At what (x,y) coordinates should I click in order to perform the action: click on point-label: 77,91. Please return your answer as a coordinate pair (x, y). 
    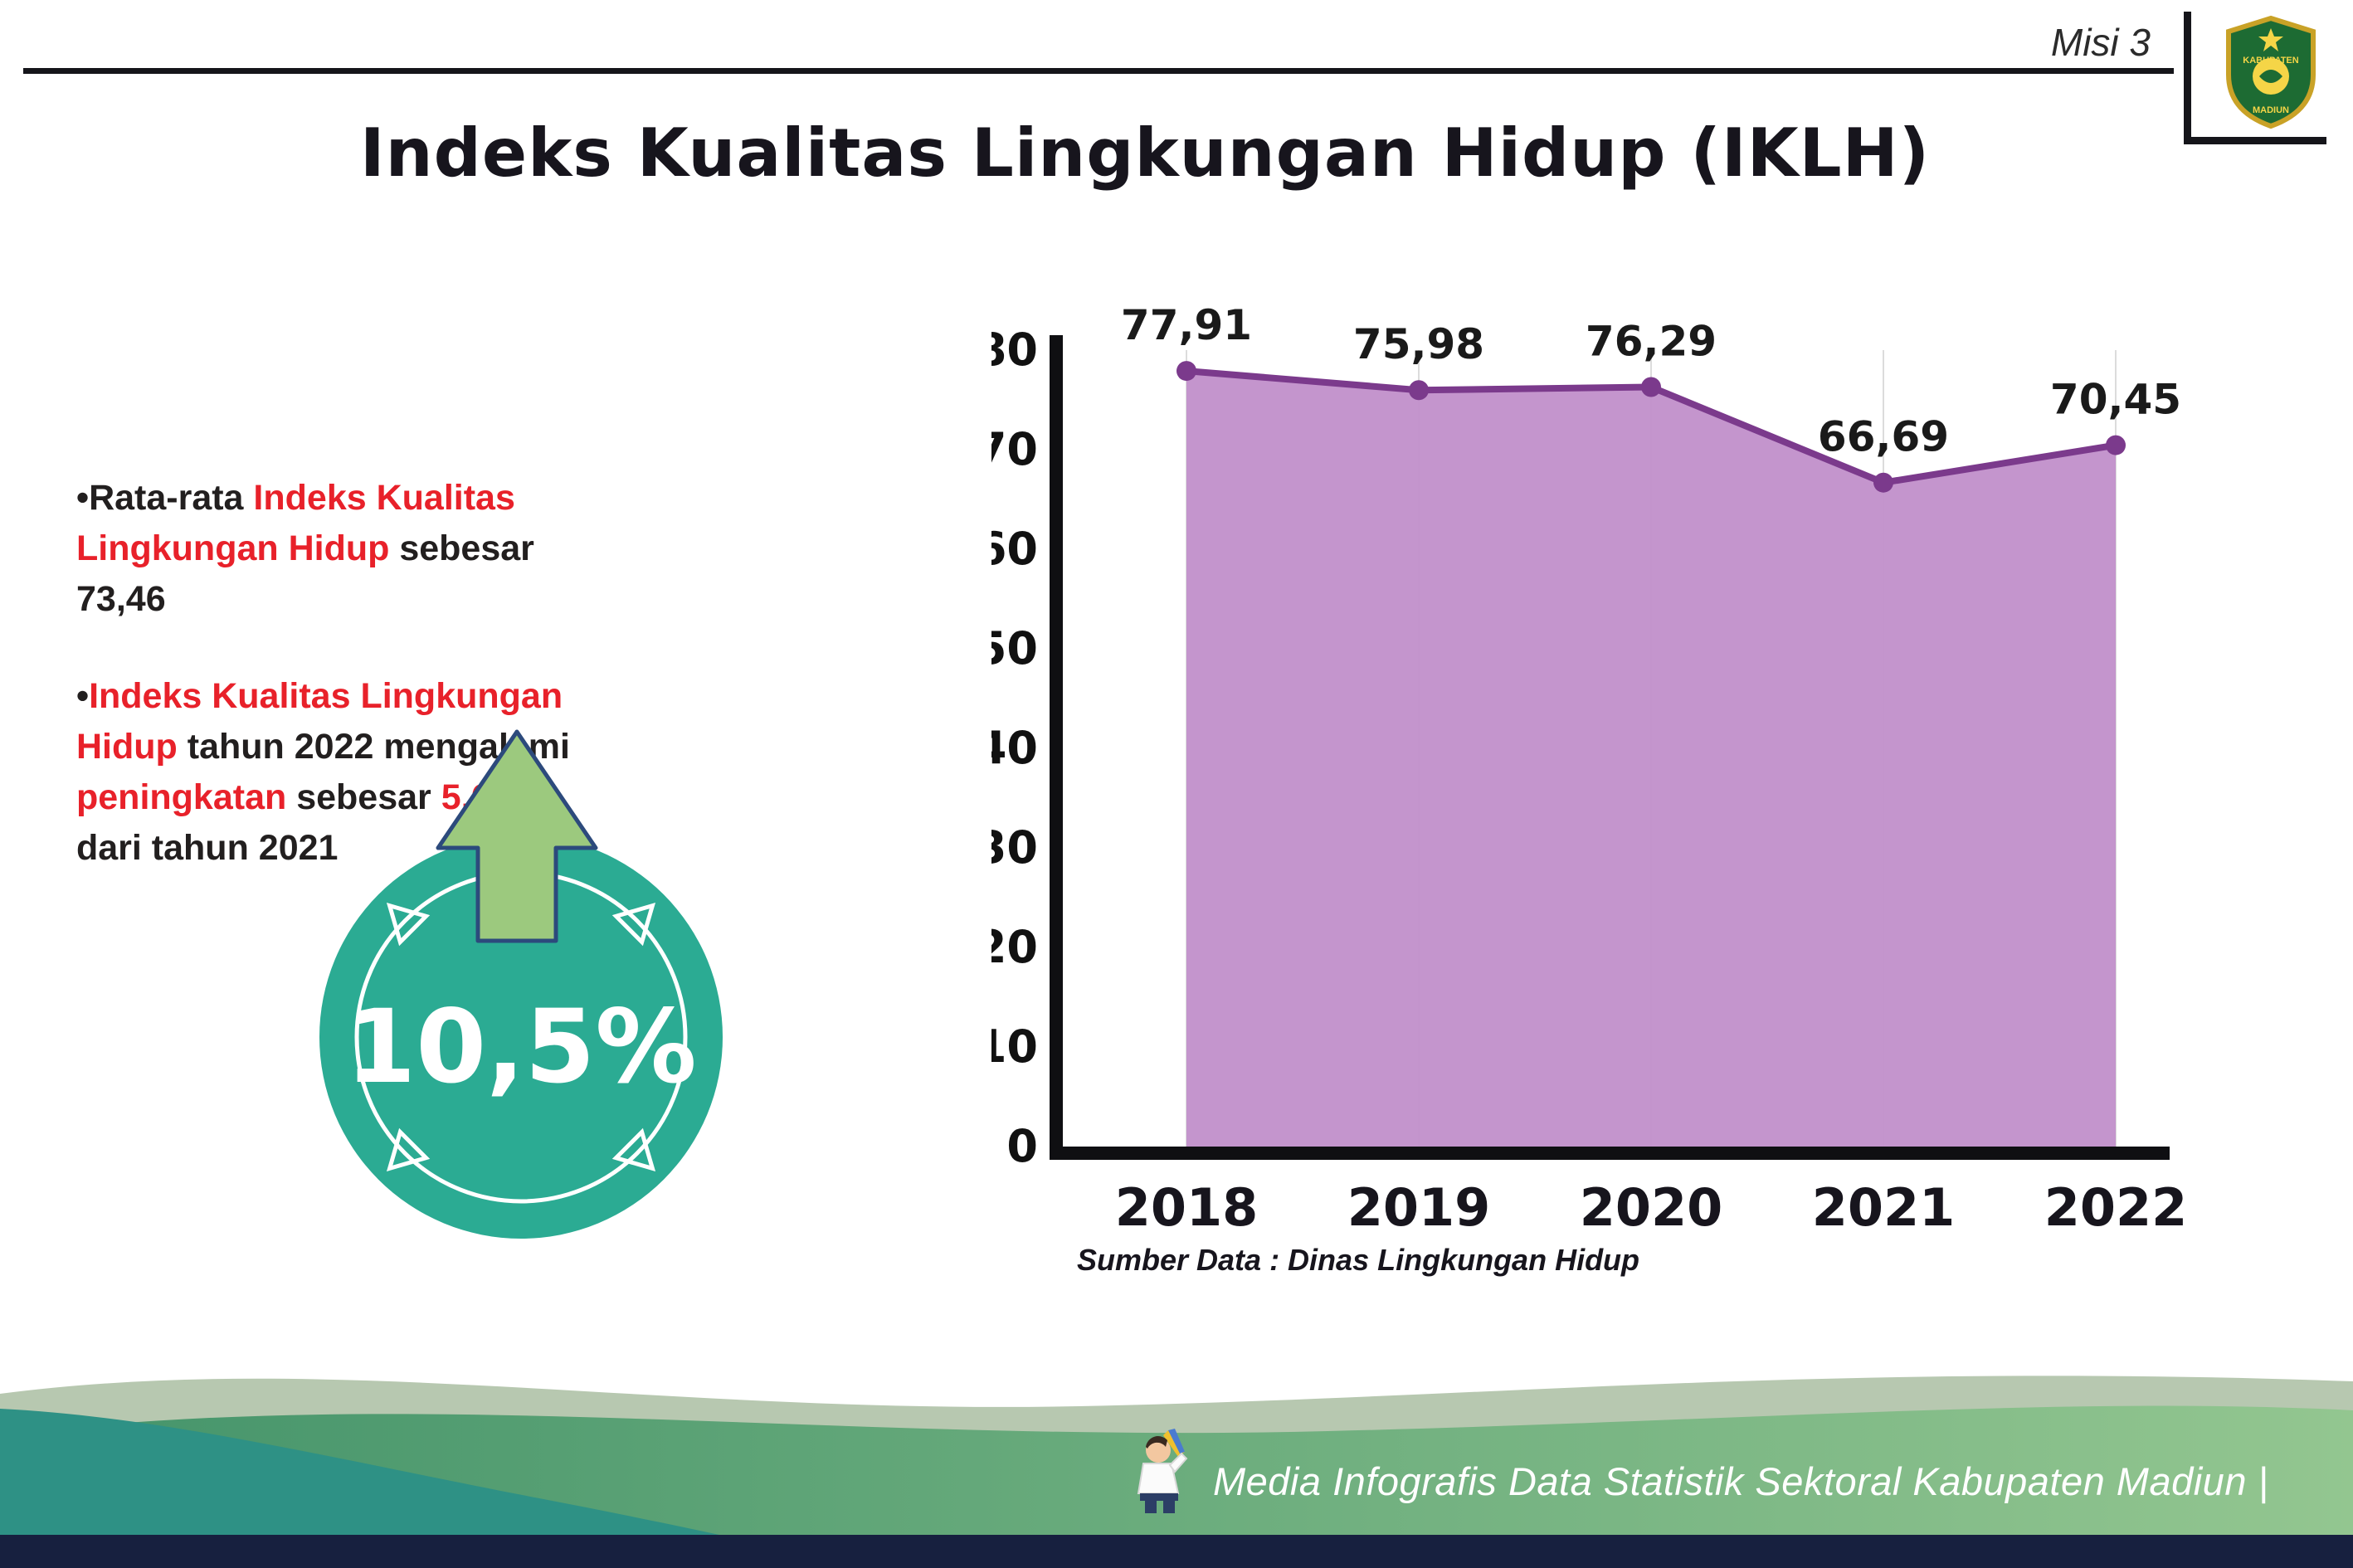
    Looking at the image, I should click on (1186, 325).